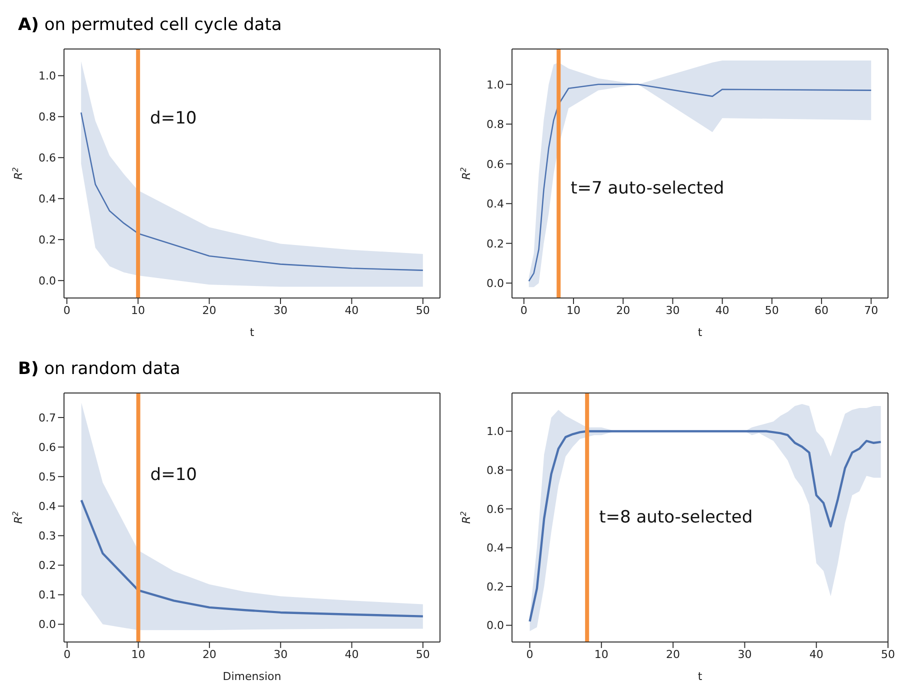  Describe the element at coordinates (676, 517) in the screenshot. I see `ref-line-label: t=8 auto-selected` at that location.